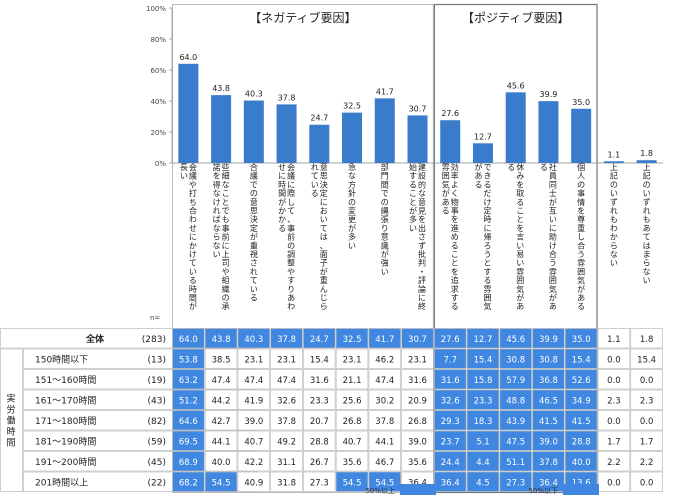 The image size is (674, 499). I want to click on cell-value: 43.8, so click(221, 340).